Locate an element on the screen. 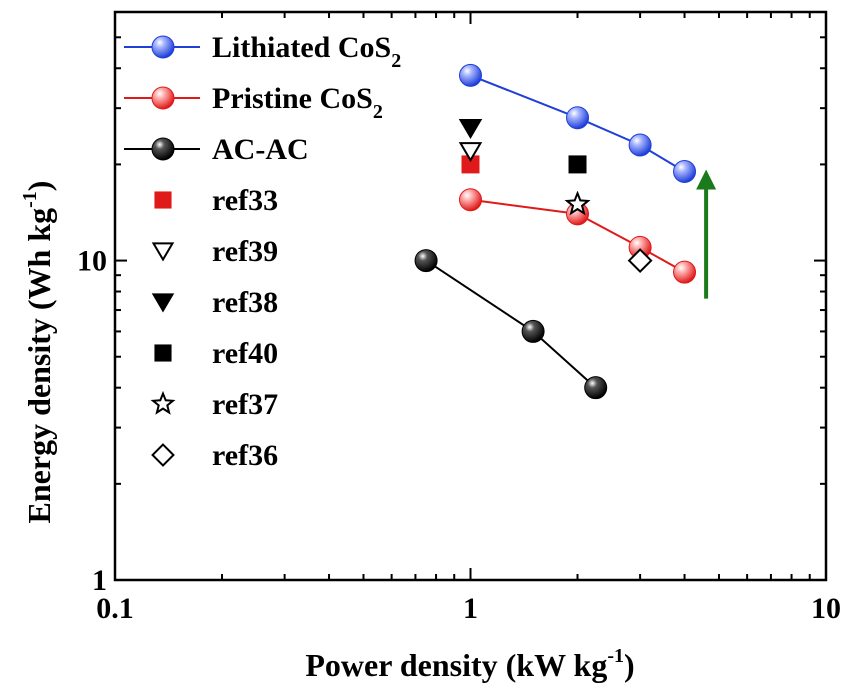 Image resolution: width=850 pixels, height=688 pixels. x-tick-label: 10 is located at coordinates (826, 608).